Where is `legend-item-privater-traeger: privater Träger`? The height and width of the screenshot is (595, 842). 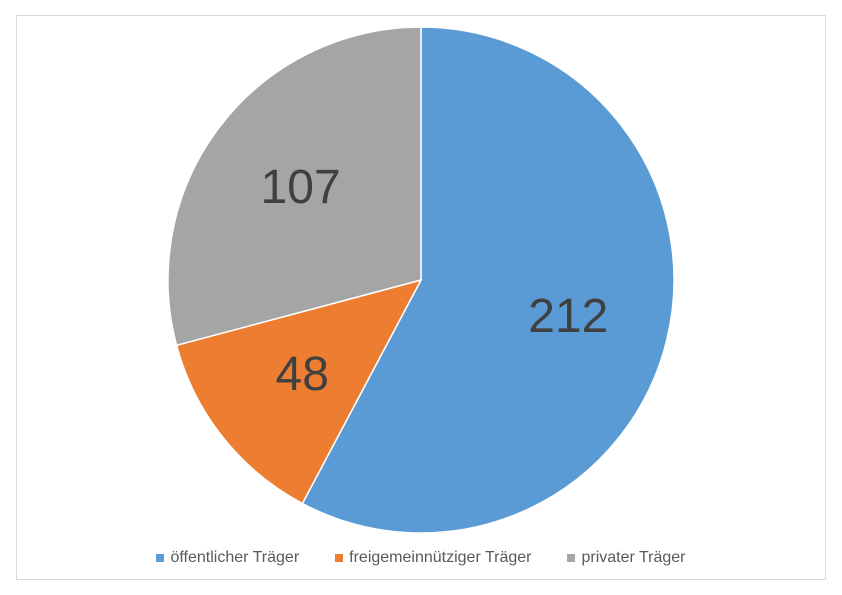 legend-item-privater-traeger: privater Träger is located at coordinates (626, 558).